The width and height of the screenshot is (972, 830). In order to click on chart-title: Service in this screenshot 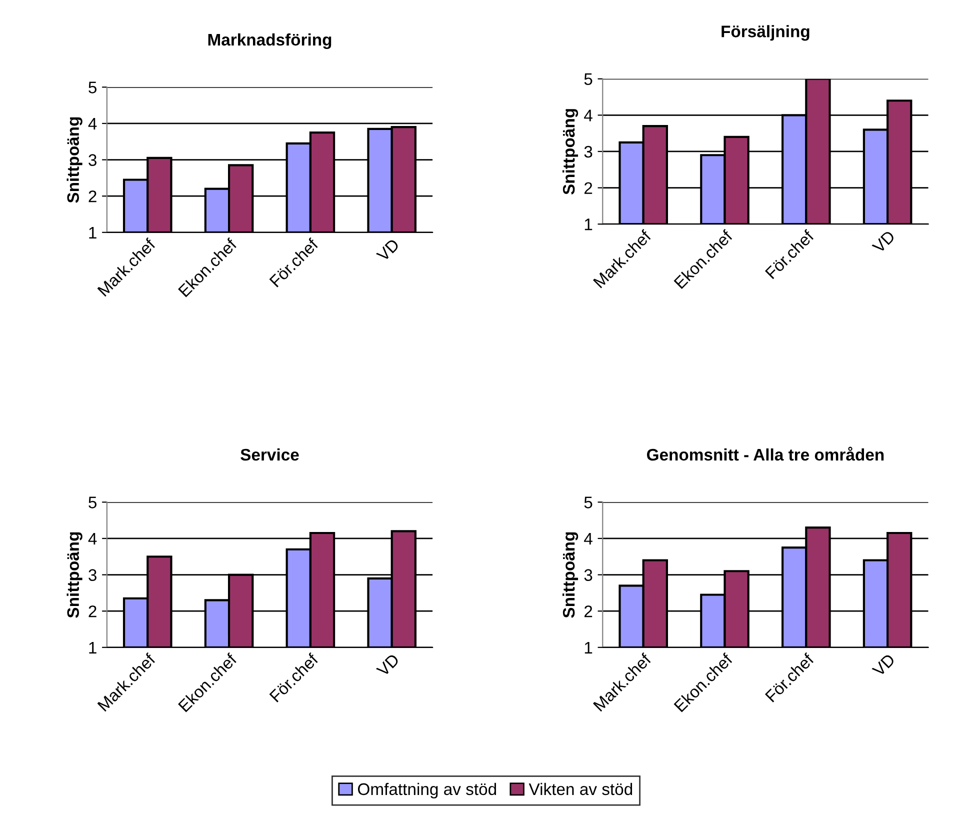, I will do `click(269, 454)`.